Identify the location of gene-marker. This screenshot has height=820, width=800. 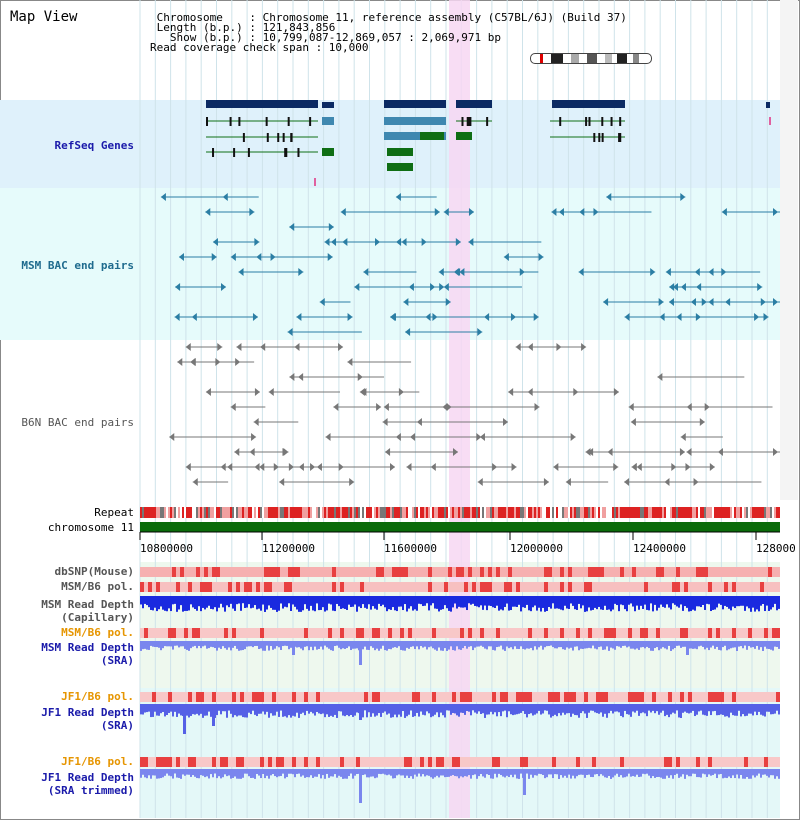
(315, 182).